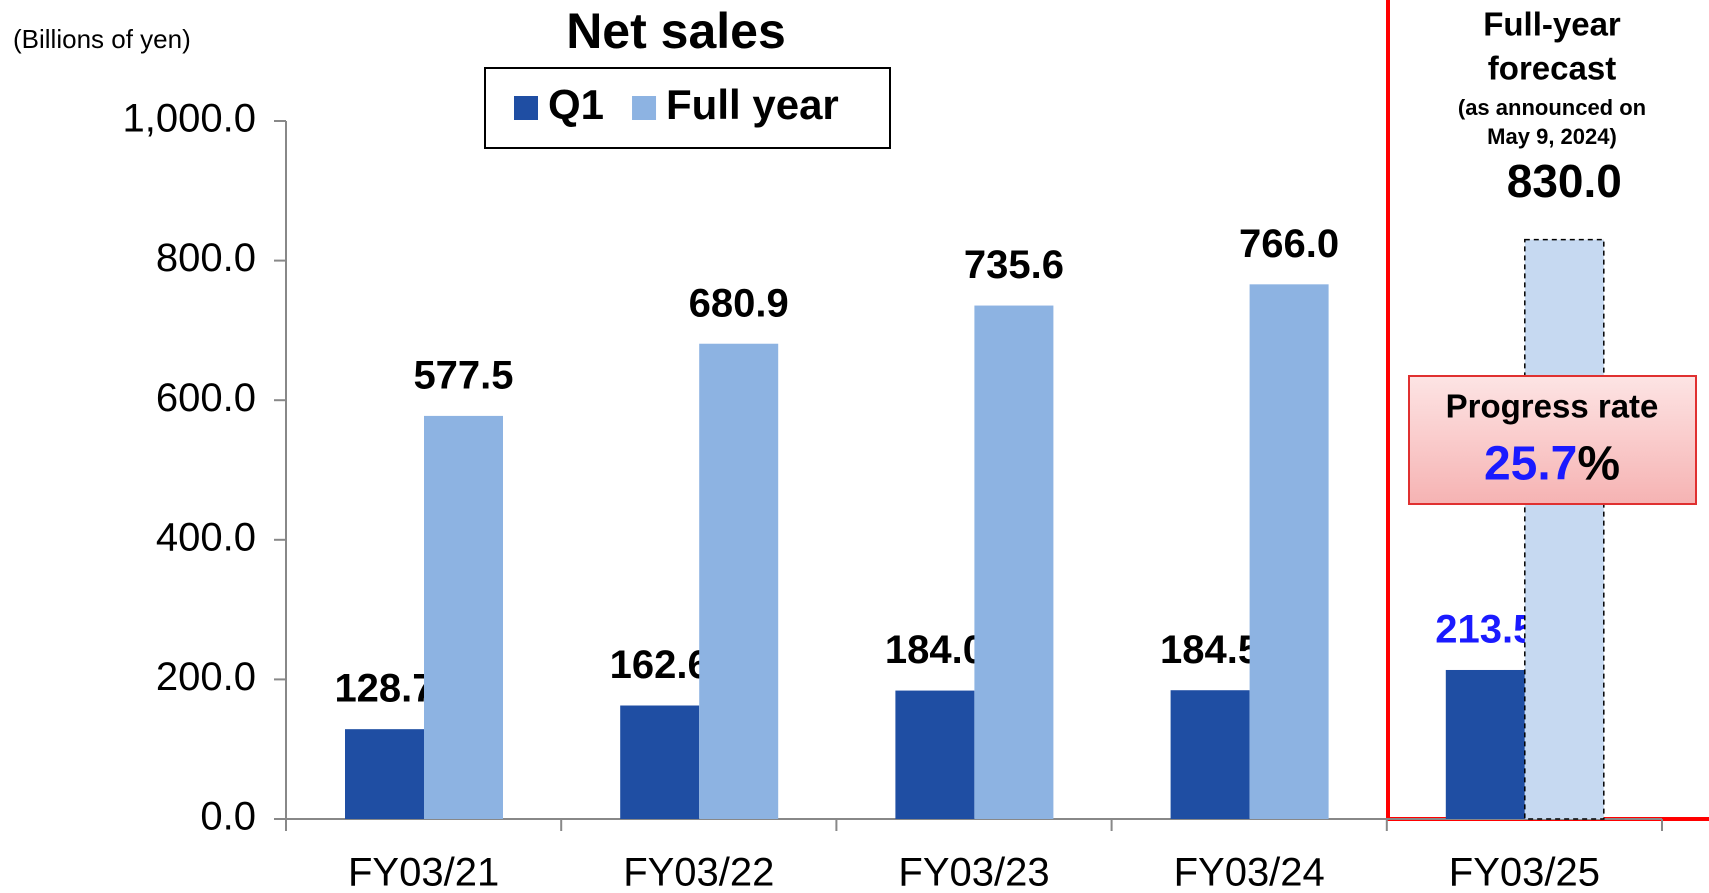  I want to click on unit-label: (Billions of yen), so click(102, 39).